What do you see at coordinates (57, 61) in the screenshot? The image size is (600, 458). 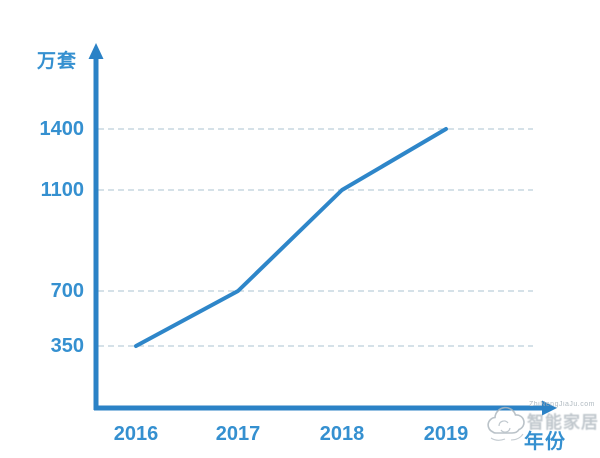 I see `y-axis-title: 万套` at bounding box center [57, 61].